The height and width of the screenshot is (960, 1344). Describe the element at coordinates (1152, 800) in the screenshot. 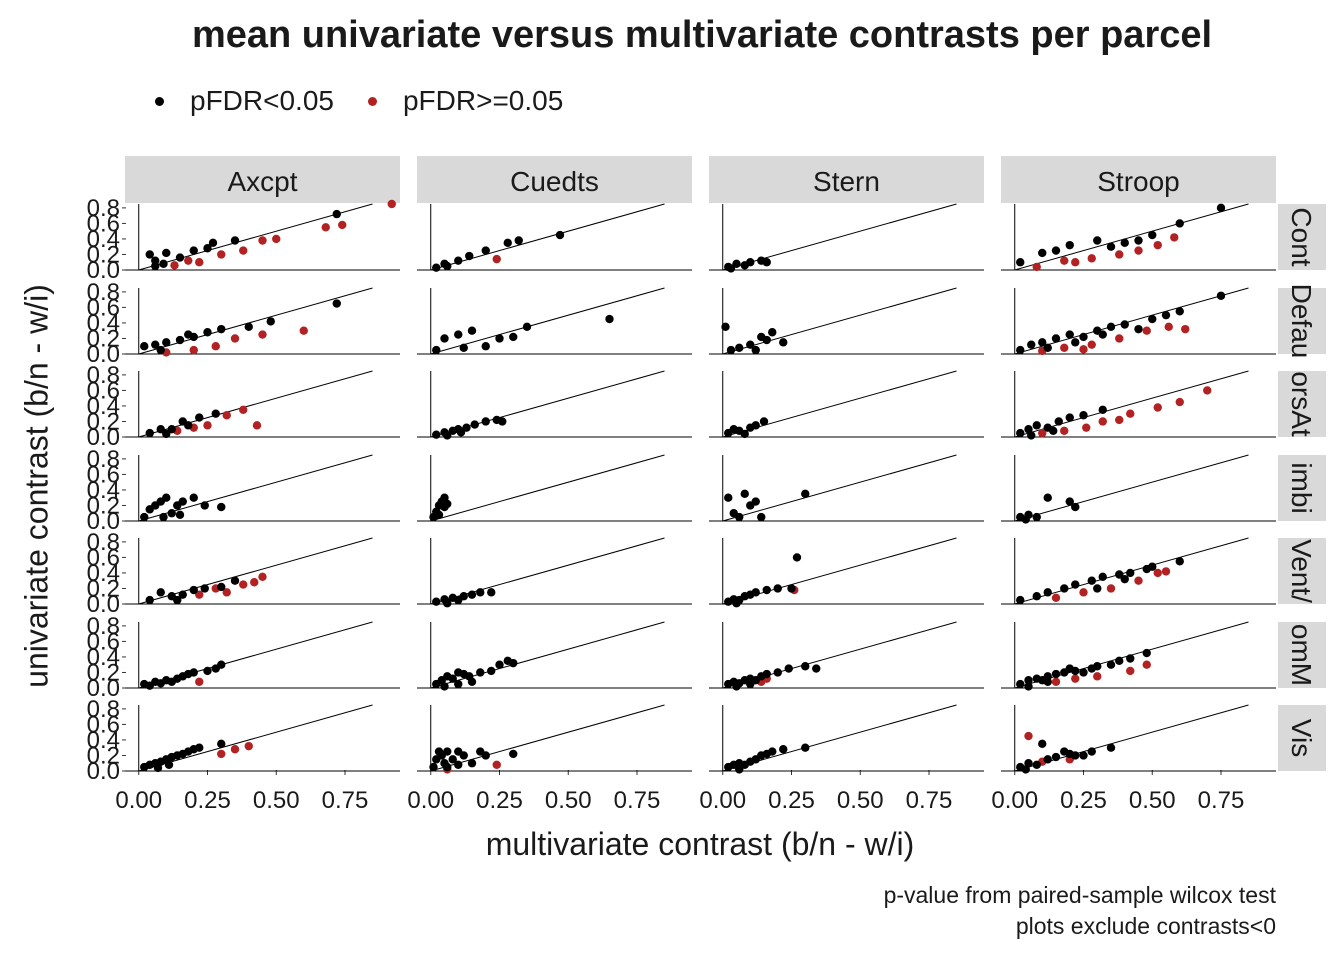

I see `x-tick-label: 0.50` at that location.